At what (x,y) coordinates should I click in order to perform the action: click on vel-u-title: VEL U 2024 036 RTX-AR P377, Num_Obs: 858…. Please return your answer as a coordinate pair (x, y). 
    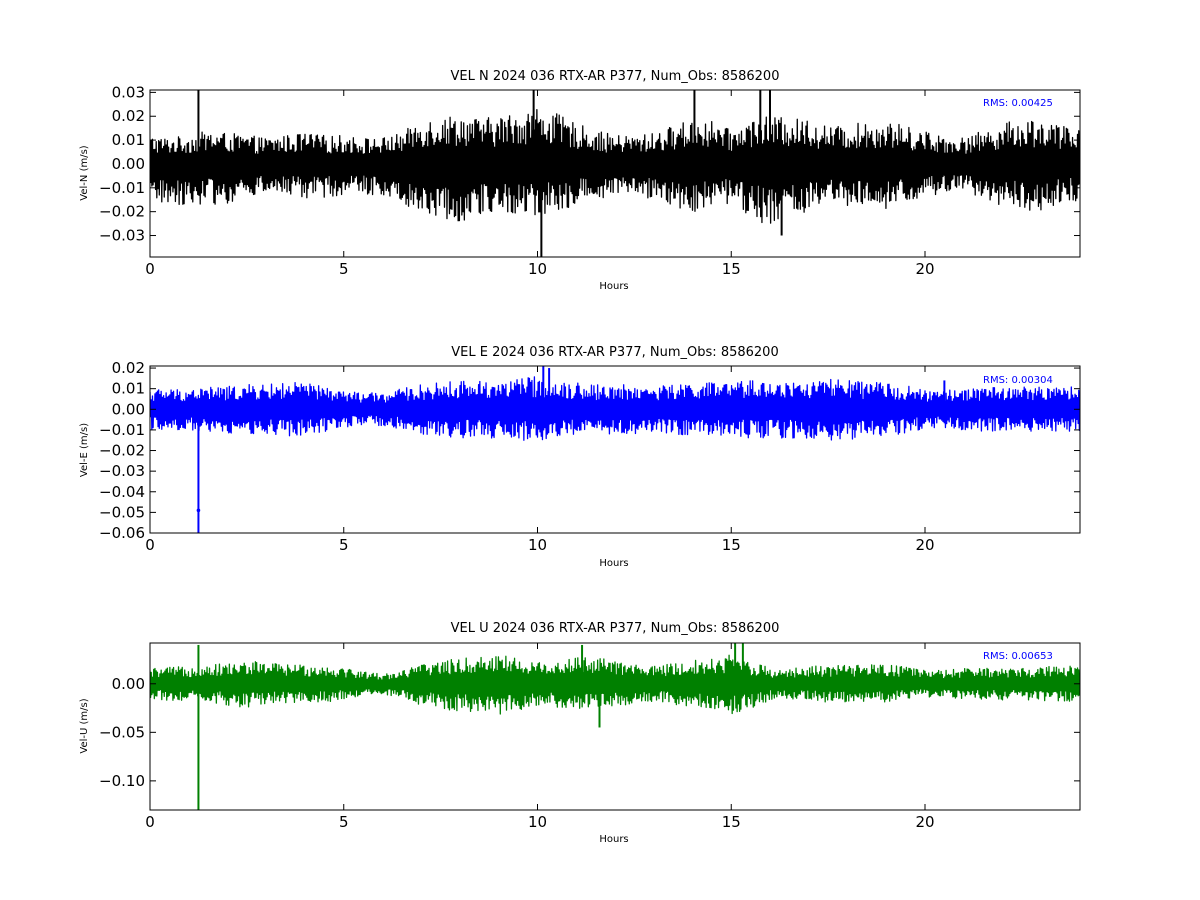
    Looking at the image, I should click on (615, 628).